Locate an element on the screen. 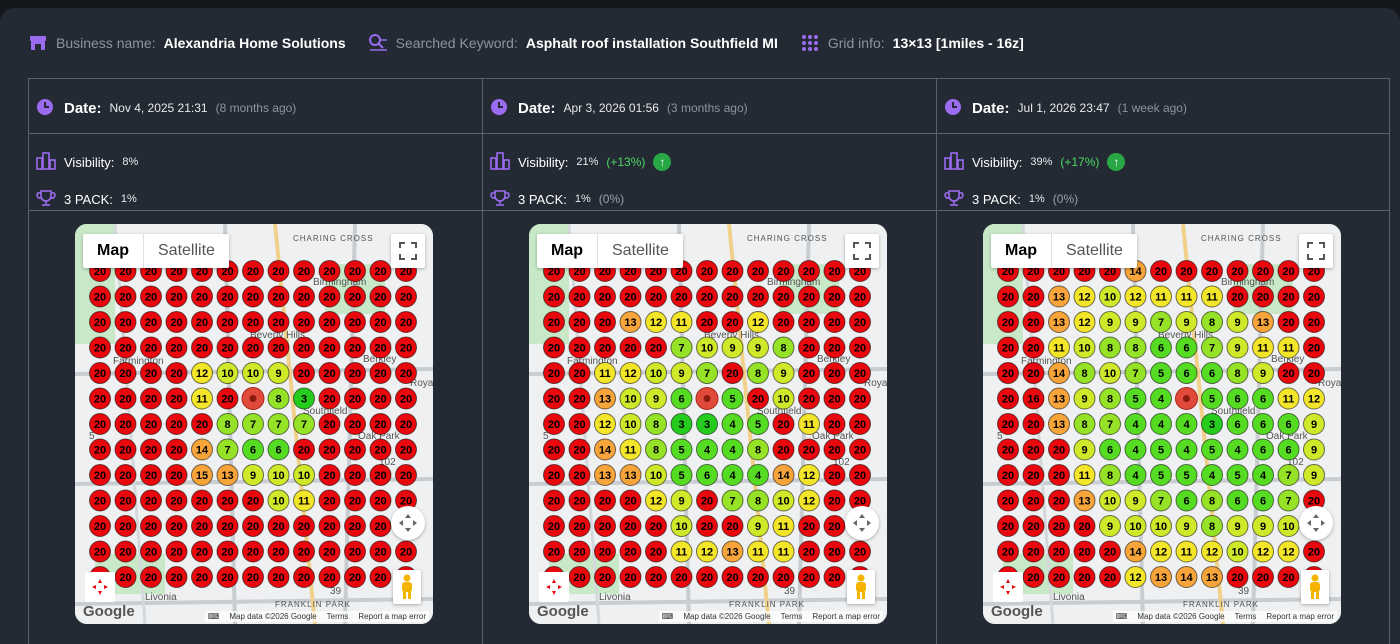 This screenshot has height=644, width=1400. map-type-satellite-button: Satellite is located at coordinates (1094, 250).